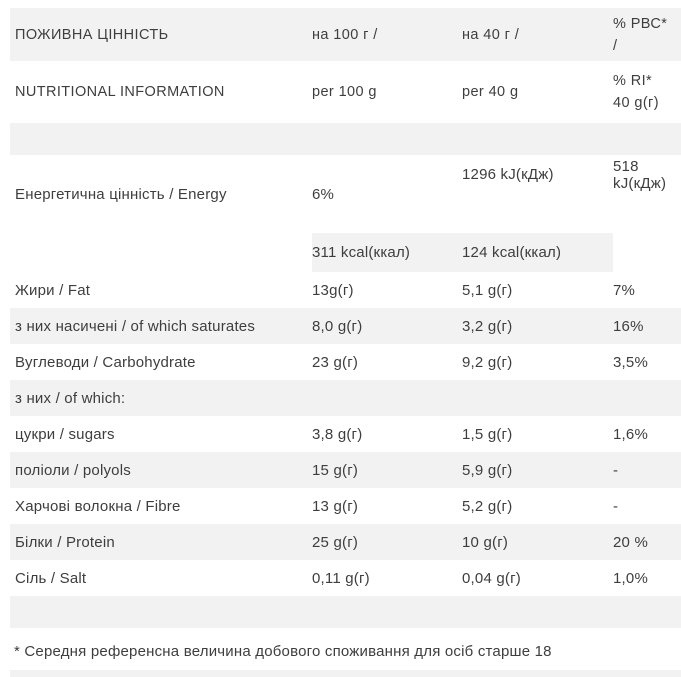  What do you see at coordinates (105, 362) in the screenshot?
I see `row-label: Вуглеводи / Carbohydrate` at bounding box center [105, 362].